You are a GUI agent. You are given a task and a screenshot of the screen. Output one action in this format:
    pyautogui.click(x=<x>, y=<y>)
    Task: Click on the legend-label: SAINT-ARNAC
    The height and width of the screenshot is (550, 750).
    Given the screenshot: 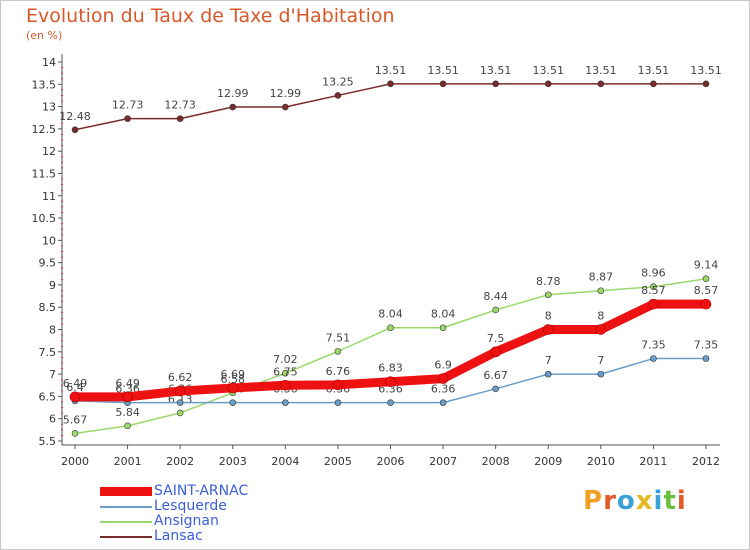 What is the action you would take?
    pyautogui.click(x=201, y=491)
    